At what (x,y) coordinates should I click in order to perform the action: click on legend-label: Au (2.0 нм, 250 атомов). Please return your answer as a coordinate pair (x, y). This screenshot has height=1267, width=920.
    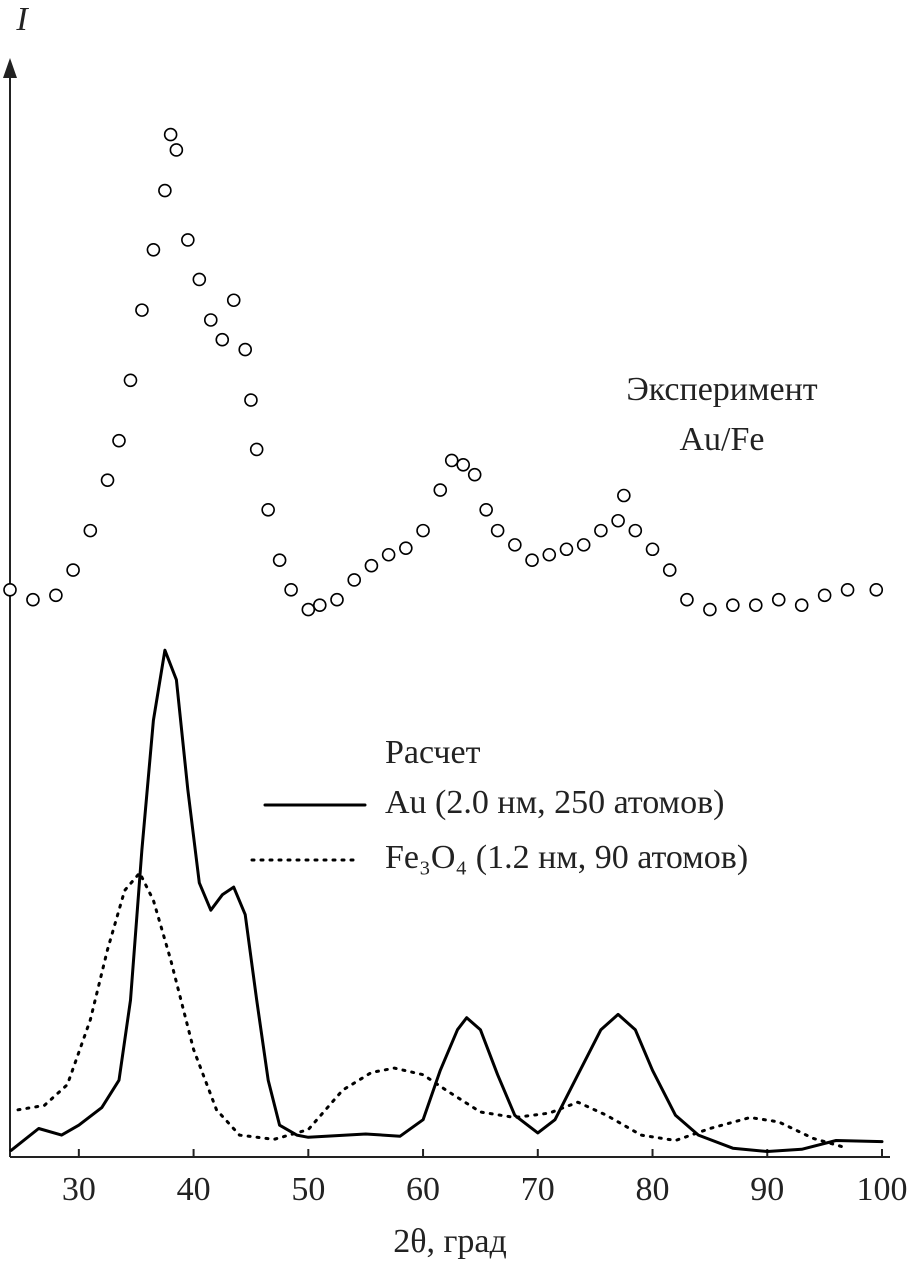
    Looking at the image, I should click on (554, 802).